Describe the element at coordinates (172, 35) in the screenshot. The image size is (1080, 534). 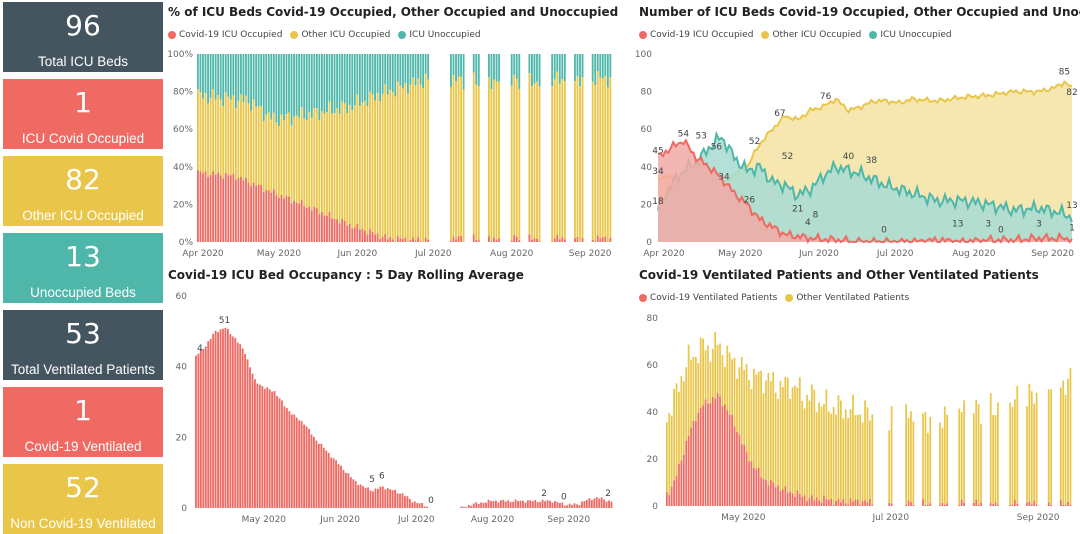
I see `legend-dot-red-icon` at that location.